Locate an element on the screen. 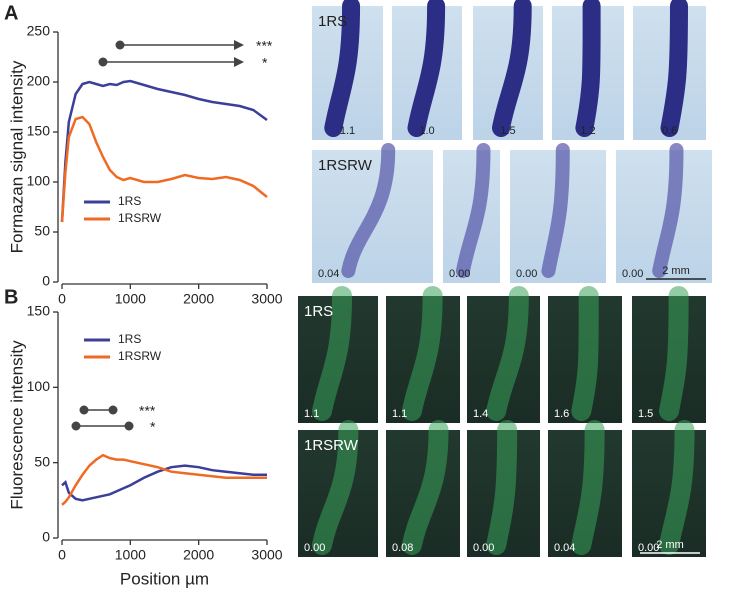 This screenshot has height=592, width=729. y-tick-label: 250 is located at coordinates (39, 31).